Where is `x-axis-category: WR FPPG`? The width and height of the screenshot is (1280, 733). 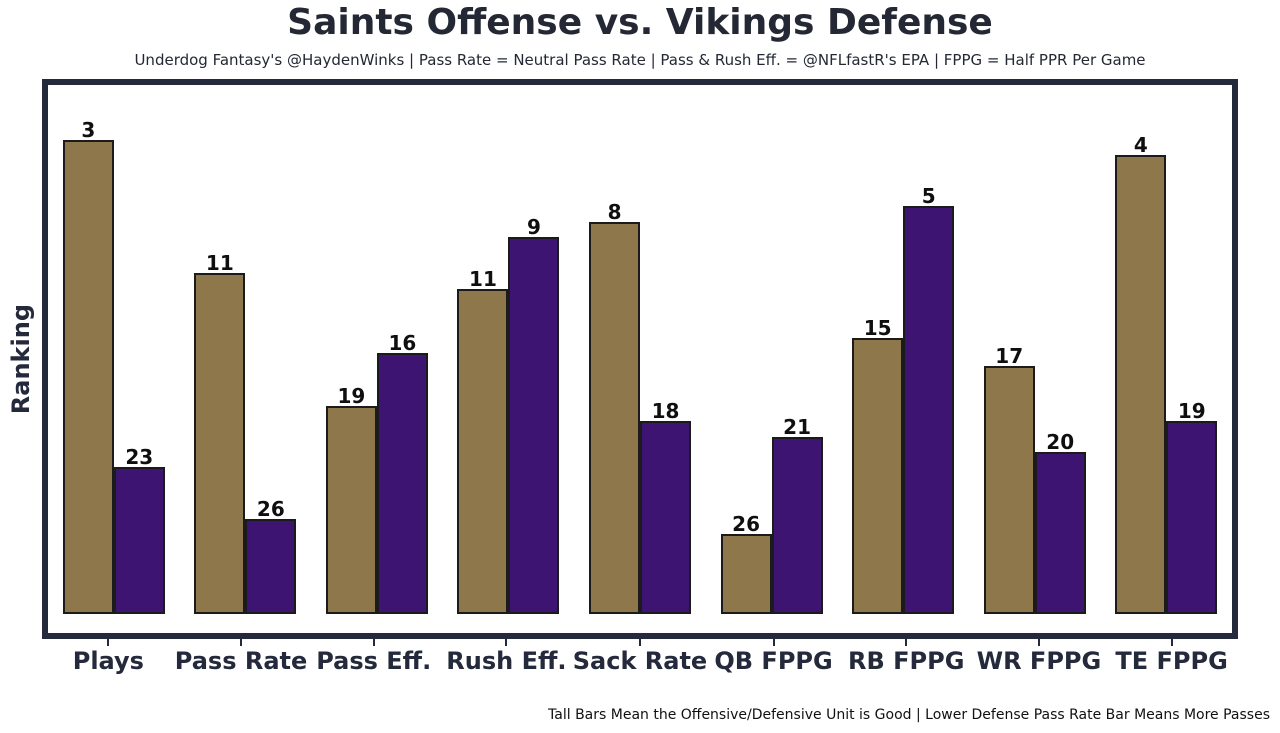
x-axis-category: WR FPPG is located at coordinates (1039, 657).